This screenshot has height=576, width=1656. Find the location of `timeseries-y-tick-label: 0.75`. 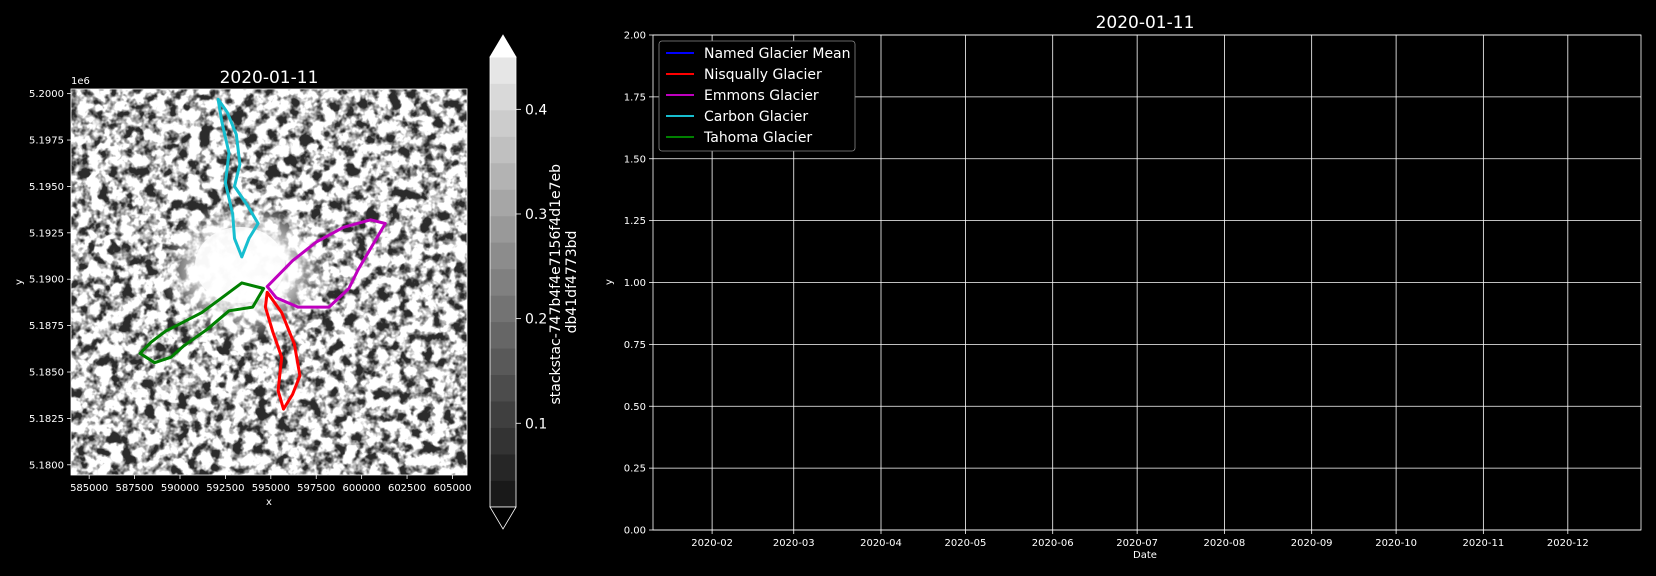

timeseries-y-tick-label: 0.75 is located at coordinates (635, 345).